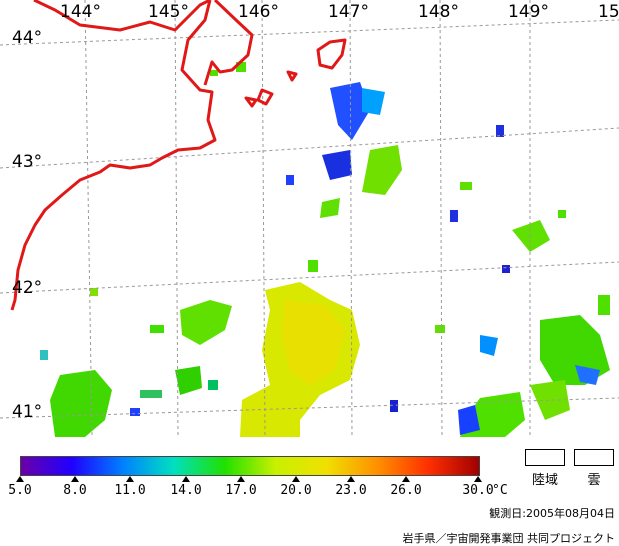 Image resolution: width=619 pixels, height=546 pixels. Describe the element at coordinates (594, 457) in the screenshot. I see `cloud-legend-swatch` at that location.